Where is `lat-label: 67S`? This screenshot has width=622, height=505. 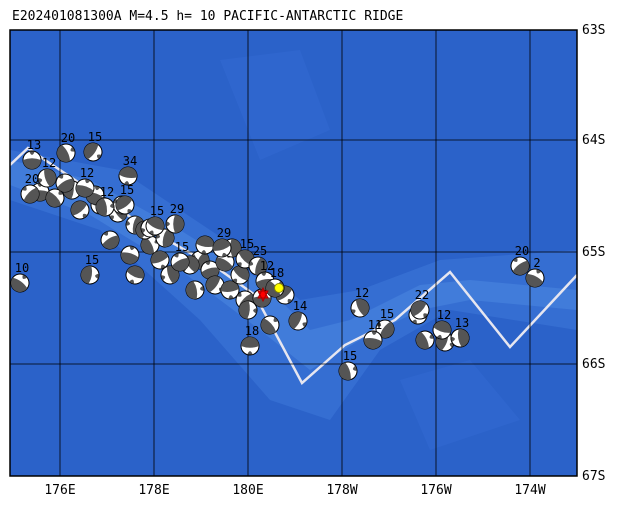
lat-label: 67S is located at coordinates (593, 476).